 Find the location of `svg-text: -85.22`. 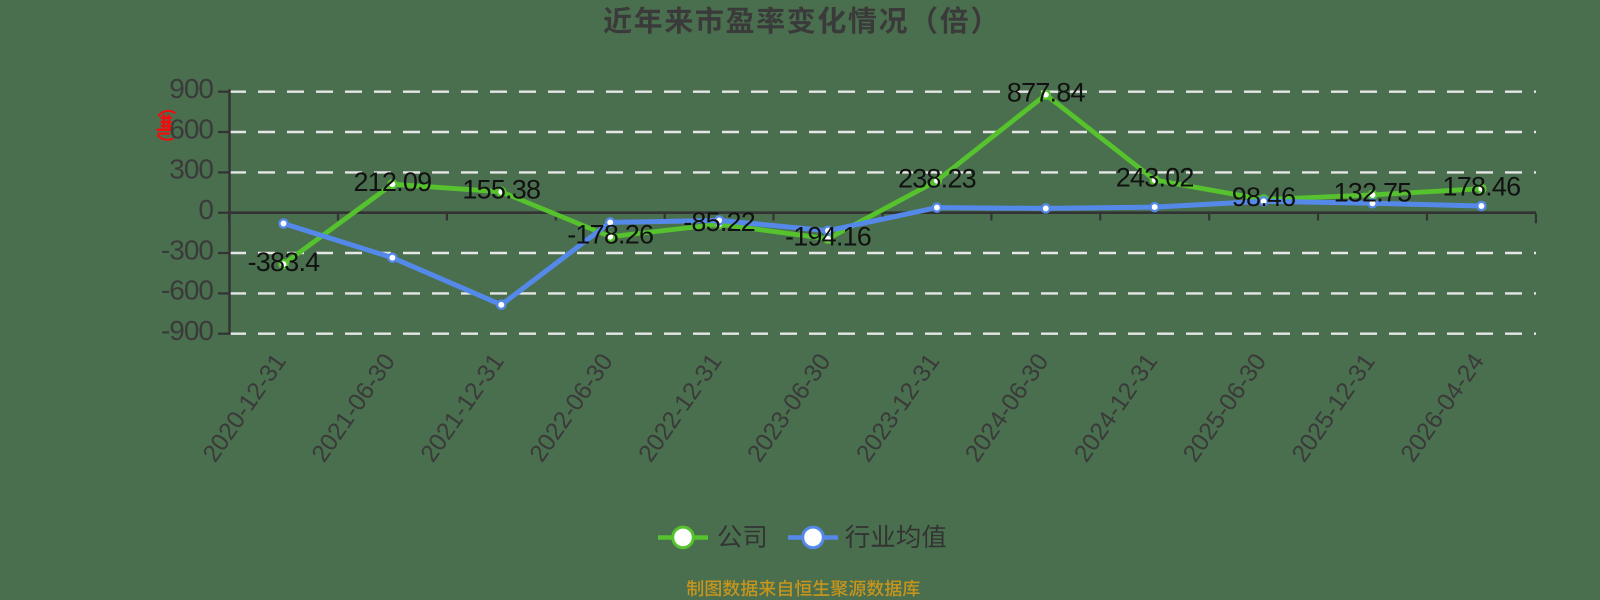

svg-text: -85.22 is located at coordinates (719, 222).